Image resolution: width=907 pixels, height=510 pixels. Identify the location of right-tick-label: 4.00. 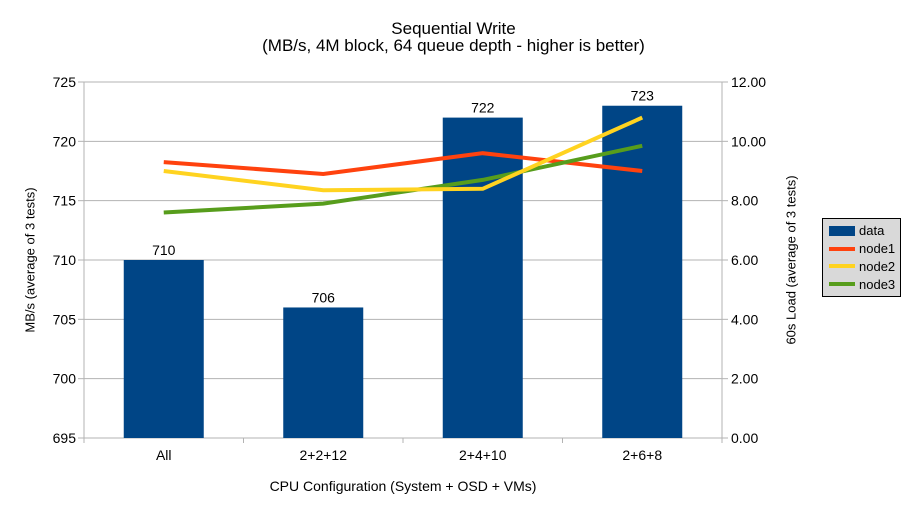
(744, 319).